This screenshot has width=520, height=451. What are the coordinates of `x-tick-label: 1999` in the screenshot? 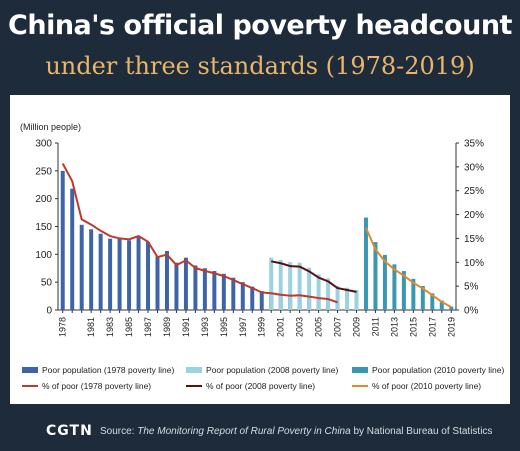 It's located at (262, 327).